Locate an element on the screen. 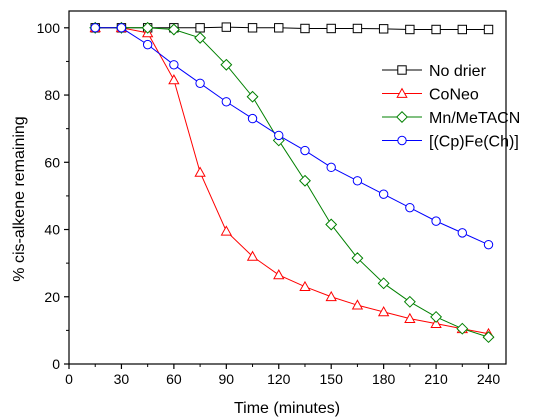 This screenshot has width=536, height=418. series-line is located at coordinates (292, 28).